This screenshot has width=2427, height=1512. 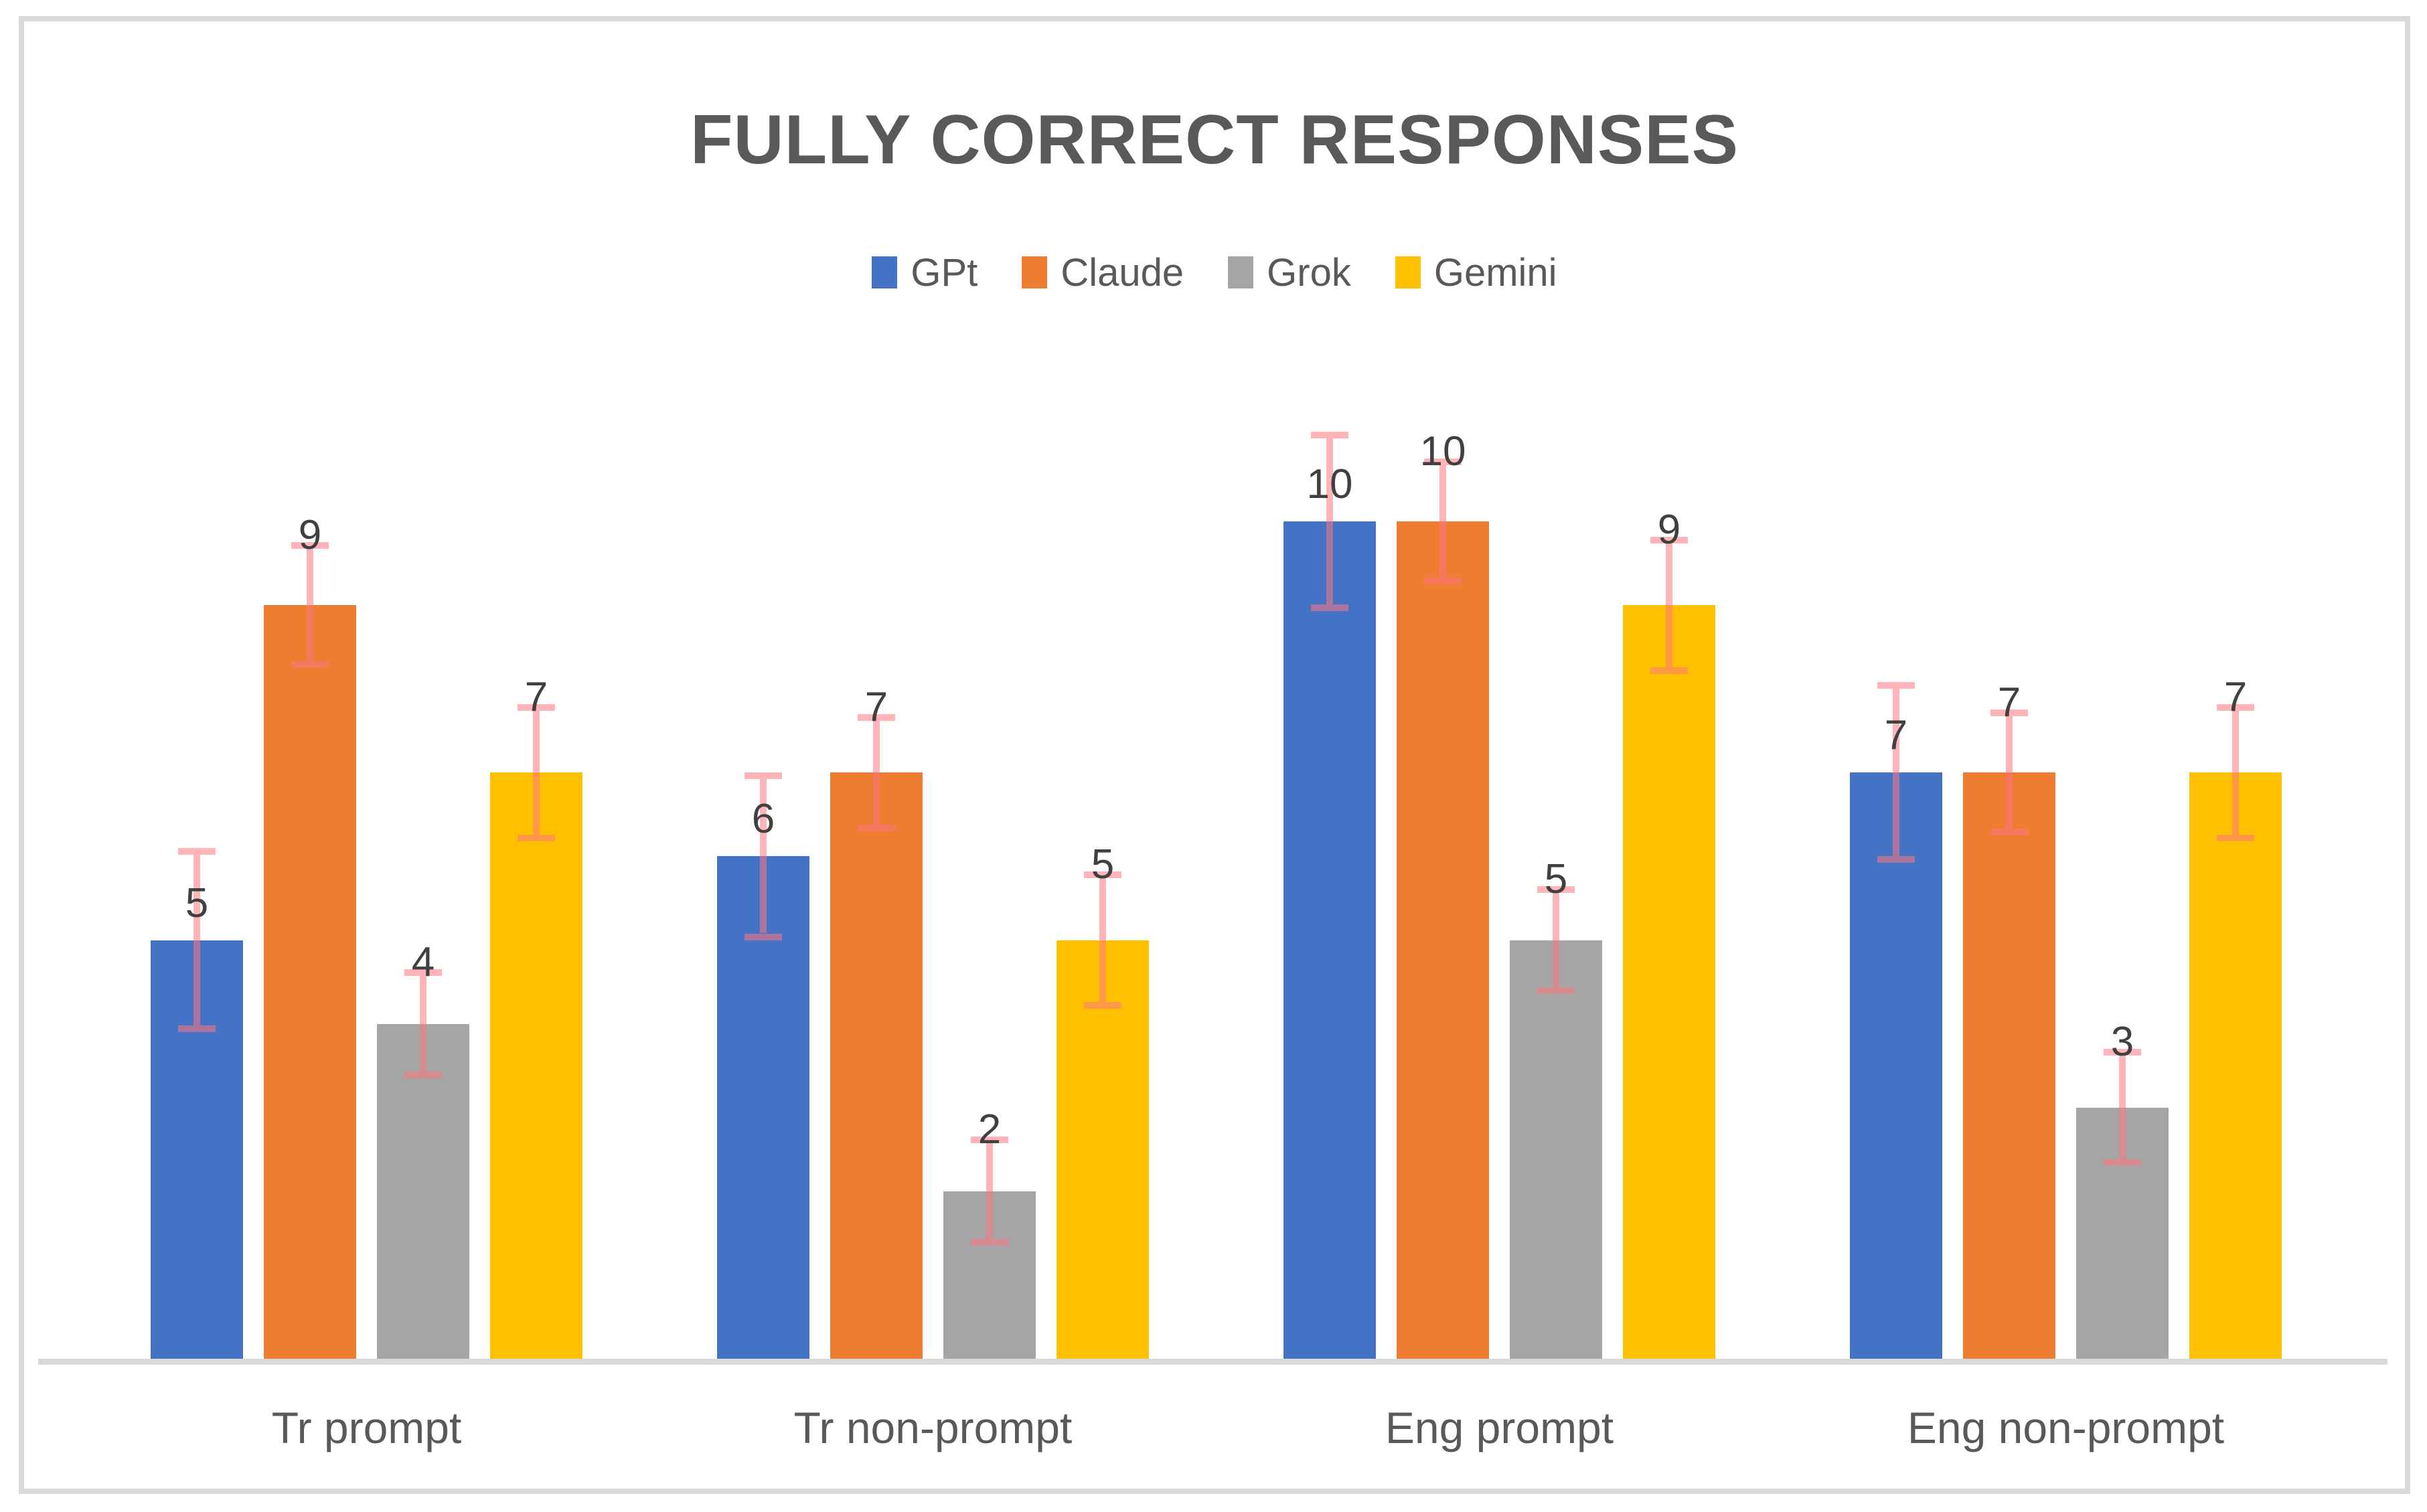 I want to click on value-label: 6, so click(x=763, y=819).